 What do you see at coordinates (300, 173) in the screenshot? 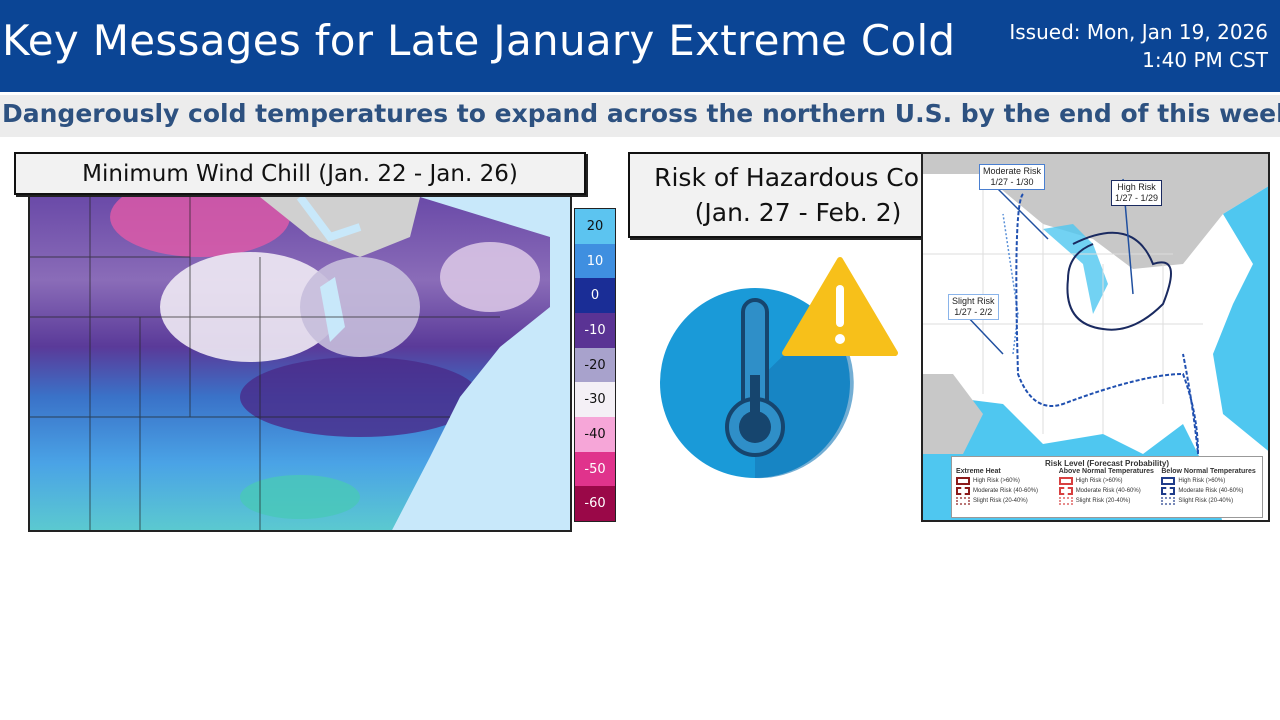
I see `wind-chill-title: Minimum Wind Chill (Jan. 22 - Jan. 26)` at bounding box center [300, 173].